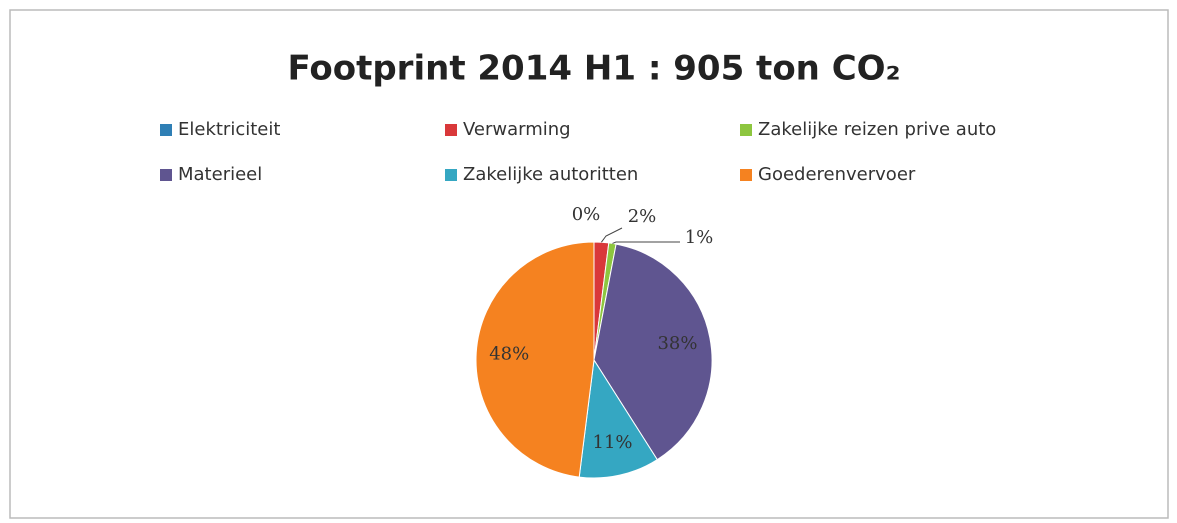 The image size is (1177, 523). I want to click on legend-label: Zakelijke reizen prive auto, so click(877, 129).